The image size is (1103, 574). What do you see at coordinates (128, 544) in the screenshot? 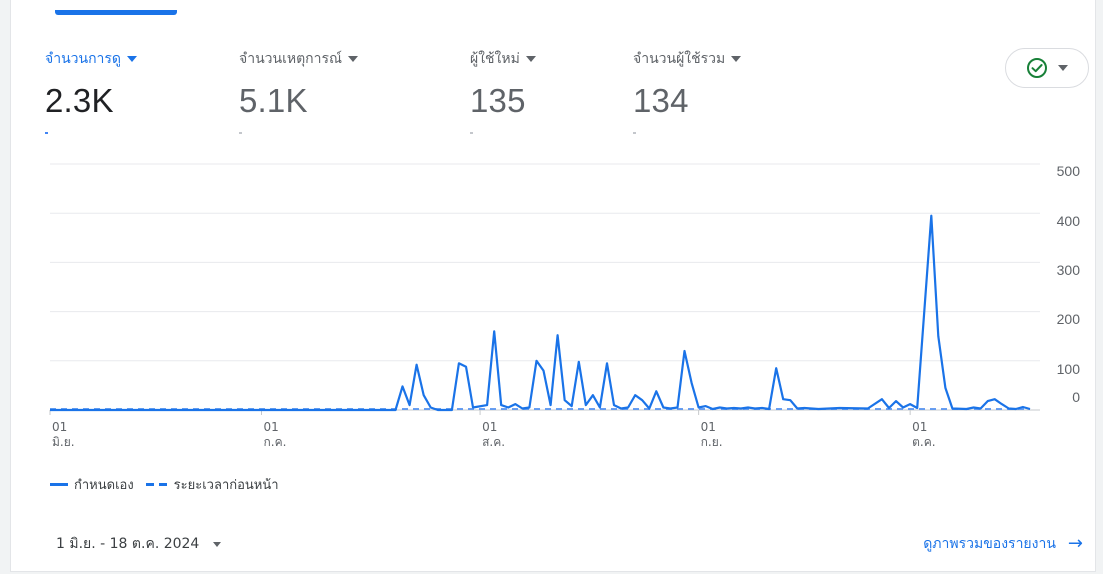
I see `date-range-label: 1 มิ.ย. - 18 ต.ค. 2024` at bounding box center [128, 544].